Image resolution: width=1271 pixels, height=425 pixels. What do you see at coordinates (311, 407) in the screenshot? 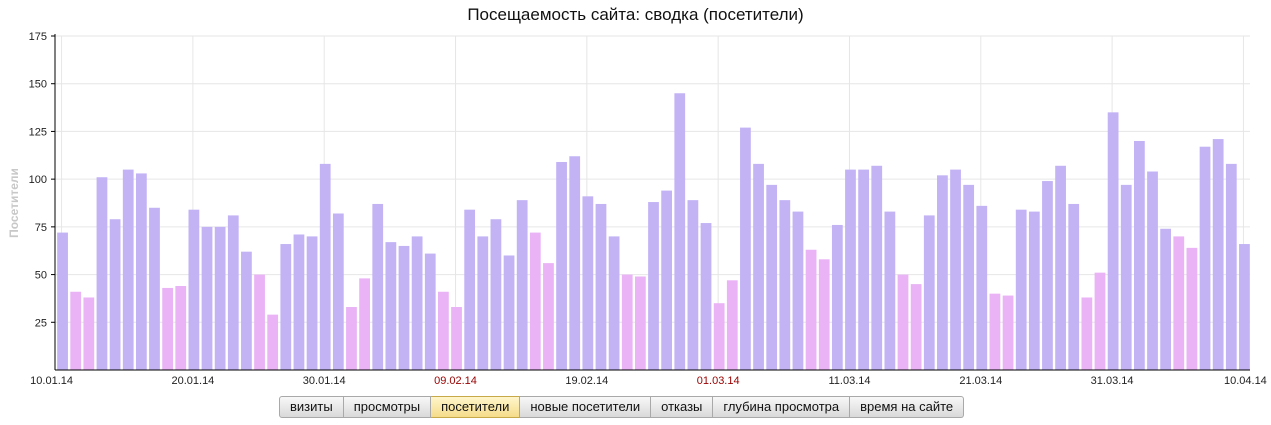
I see `tab-0: визиты` at bounding box center [311, 407].